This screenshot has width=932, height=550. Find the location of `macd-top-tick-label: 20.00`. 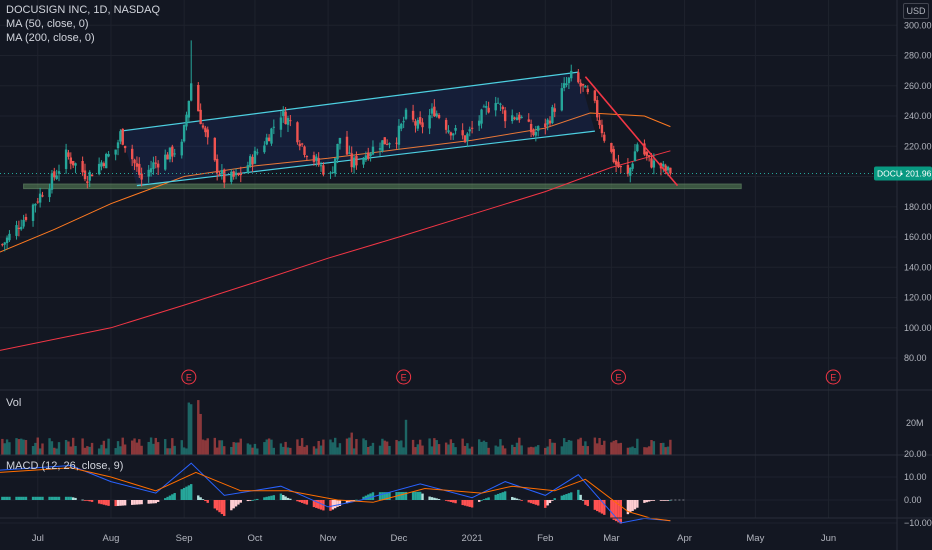

macd-top-tick-label: 20.00 is located at coordinates (915, 454).